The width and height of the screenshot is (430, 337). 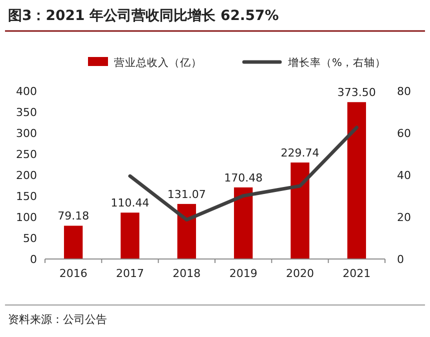 I want to click on text: 资料来源：公司公告, so click(x=57, y=319).